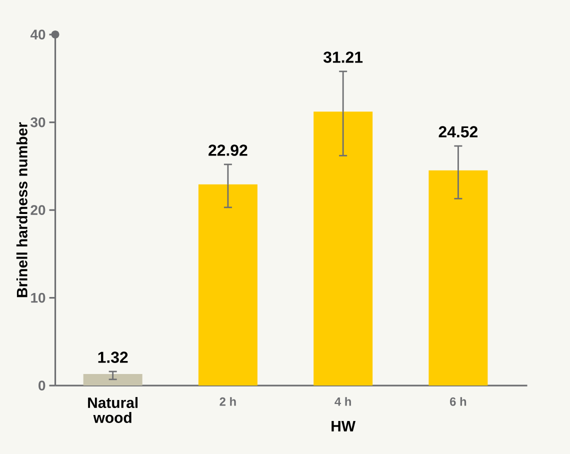 The image size is (570, 454). What do you see at coordinates (38, 210) in the screenshot?
I see `y-tick-label: 20` at bounding box center [38, 210].